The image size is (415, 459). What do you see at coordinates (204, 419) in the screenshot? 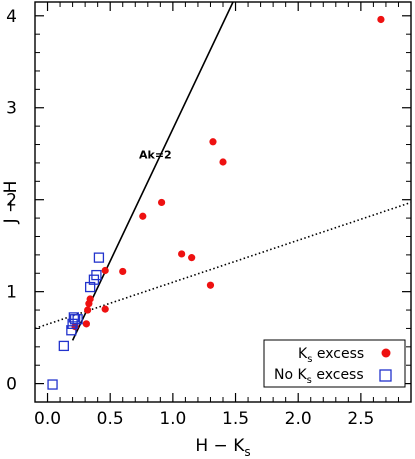
I see `x-tick-labels: 0.0 0.5 1.0 1.5 2.0 2.5` at bounding box center [204, 419].